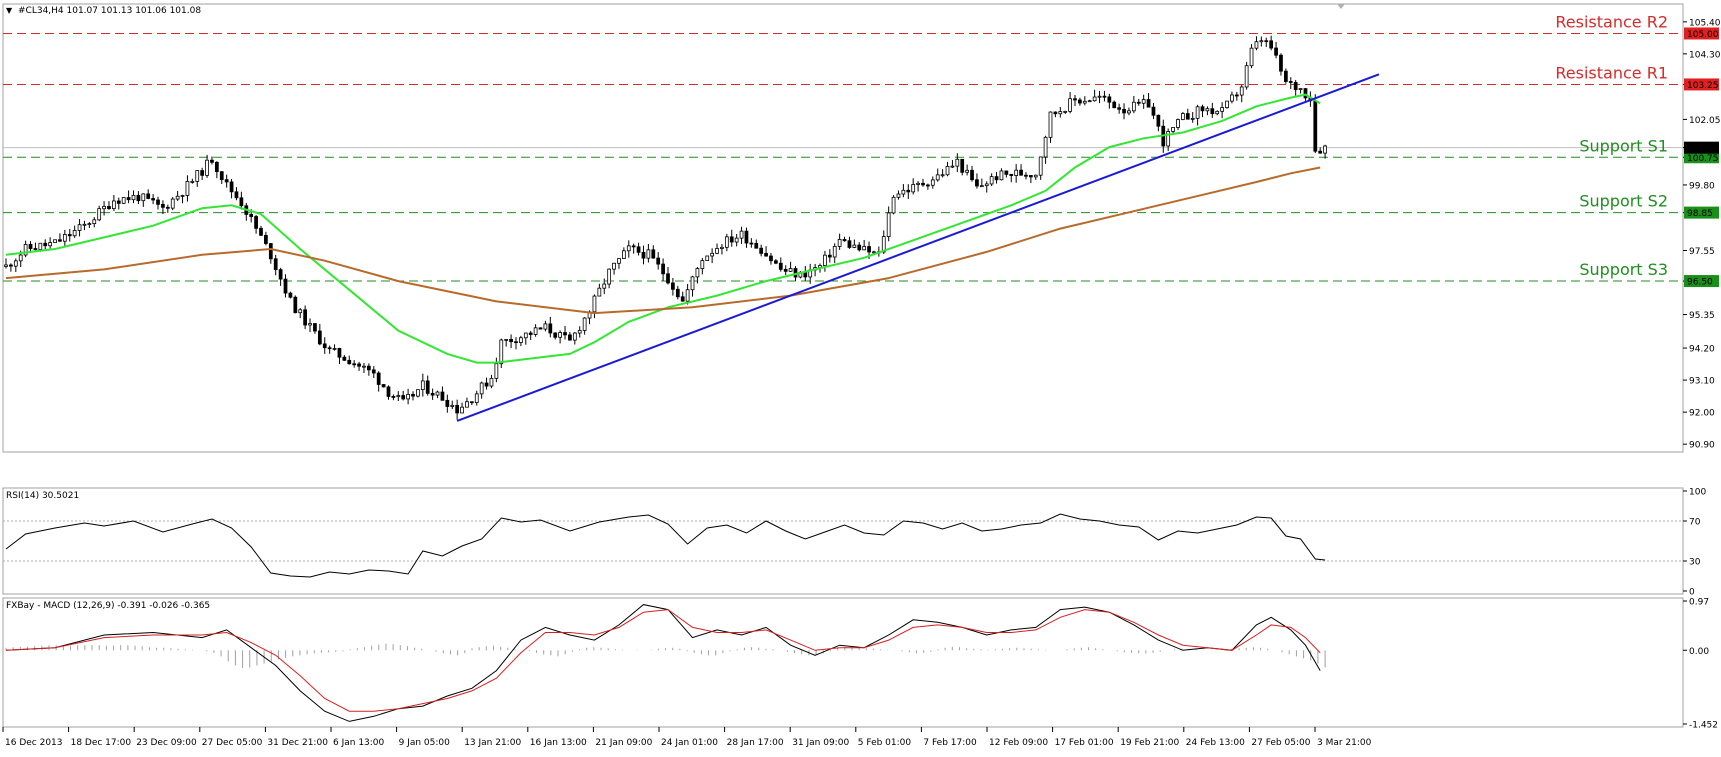 This screenshot has height=757, width=1721. What do you see at coordinates (1694, 543) in the screenshot?
I see `rsi-y-axis: 100 70 30 0` at bounding box center [1694, 543].